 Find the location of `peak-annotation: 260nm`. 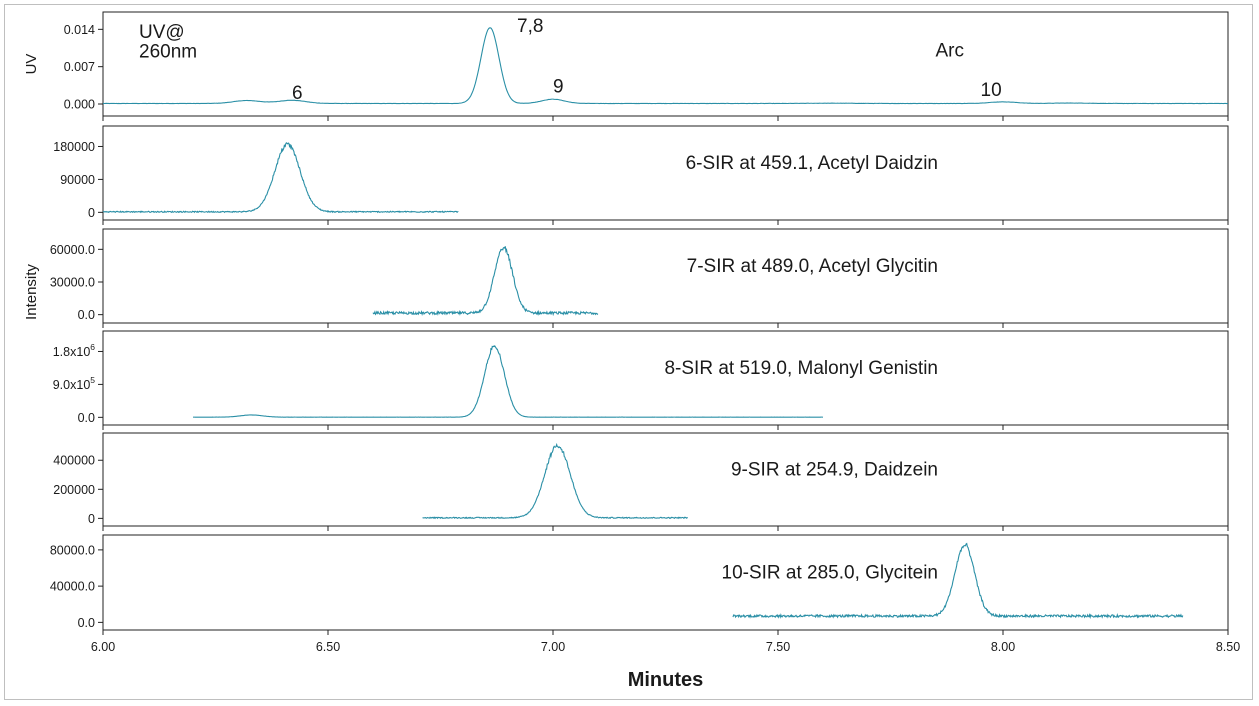

peak-annotation: 260nm is located at coordinates (168, 52).